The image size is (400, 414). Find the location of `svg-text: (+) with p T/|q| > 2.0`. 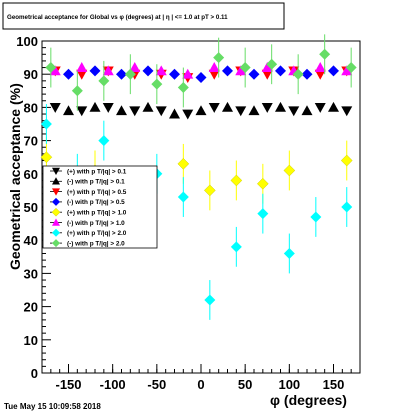

svg-text: (+) with p T/|q| > 2.0 is located at coordinates (97, 233).